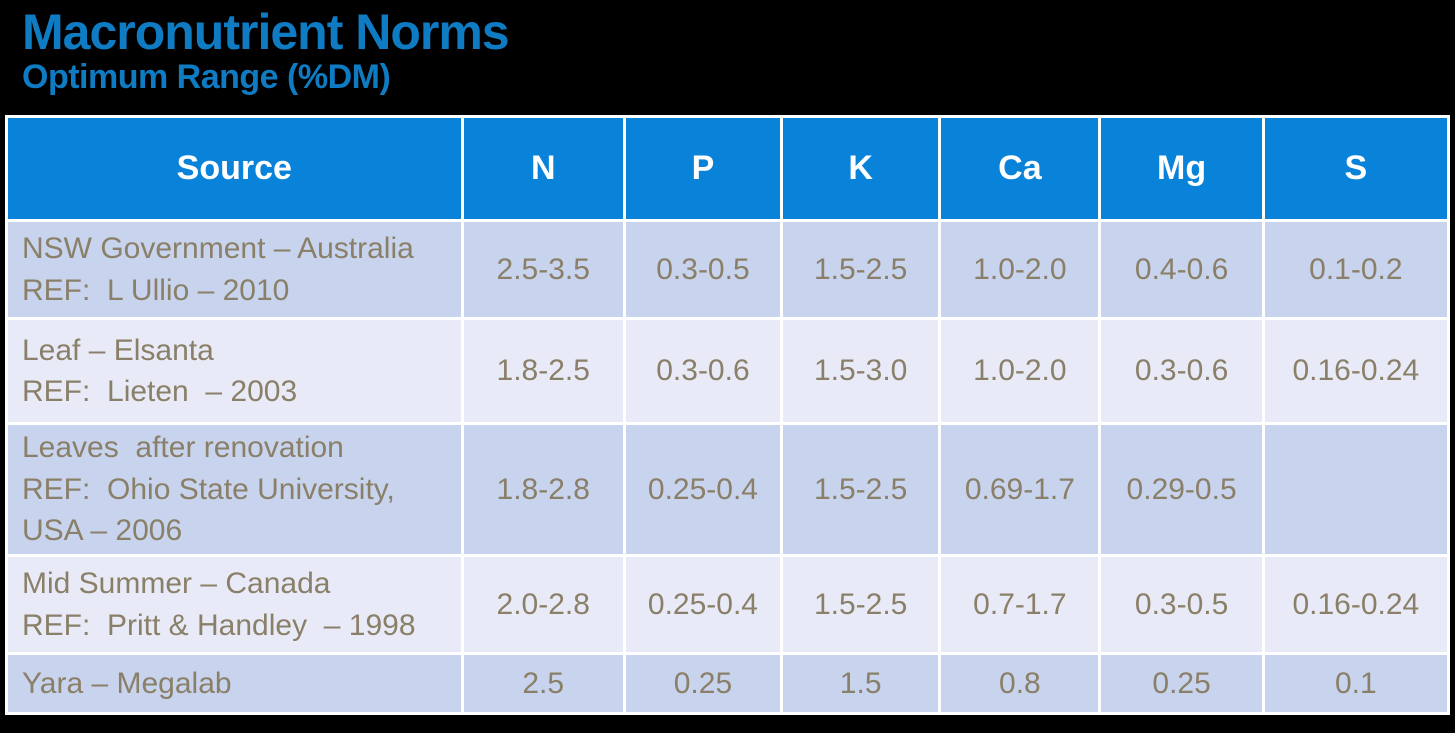  I want to click on value-cell-mg: 0.29-0.5, so click(1181, 489).